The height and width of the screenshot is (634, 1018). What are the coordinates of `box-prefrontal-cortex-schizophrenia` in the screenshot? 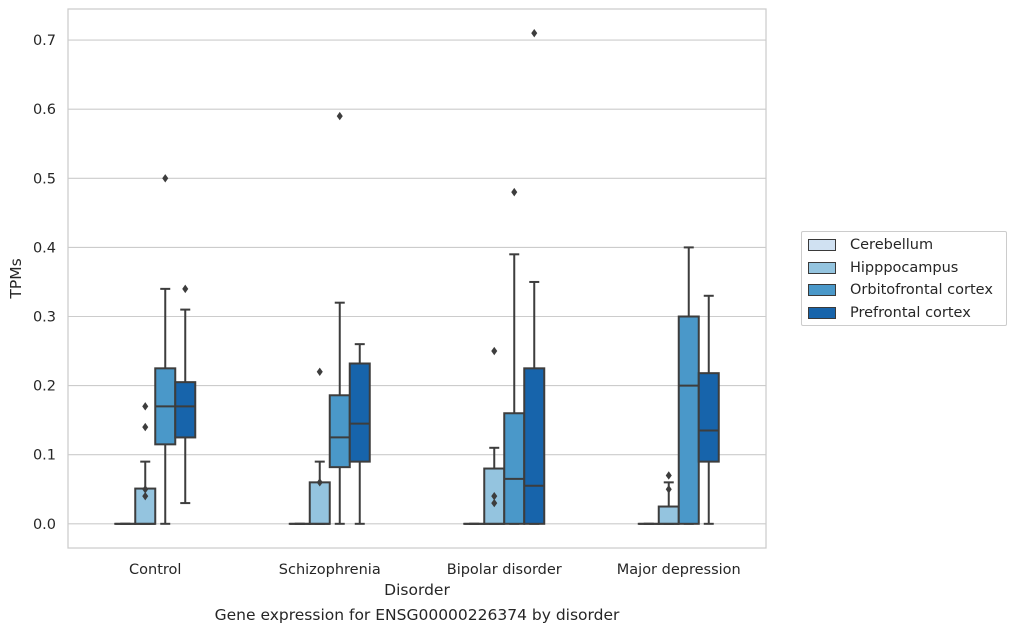 It's located at (359, 434).